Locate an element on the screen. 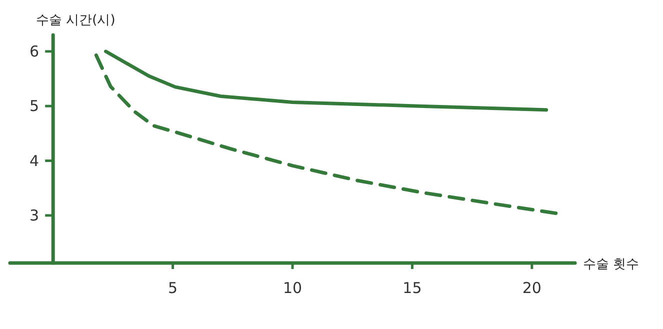  x-tick-label: 10 is located at coordinates (292, 288).